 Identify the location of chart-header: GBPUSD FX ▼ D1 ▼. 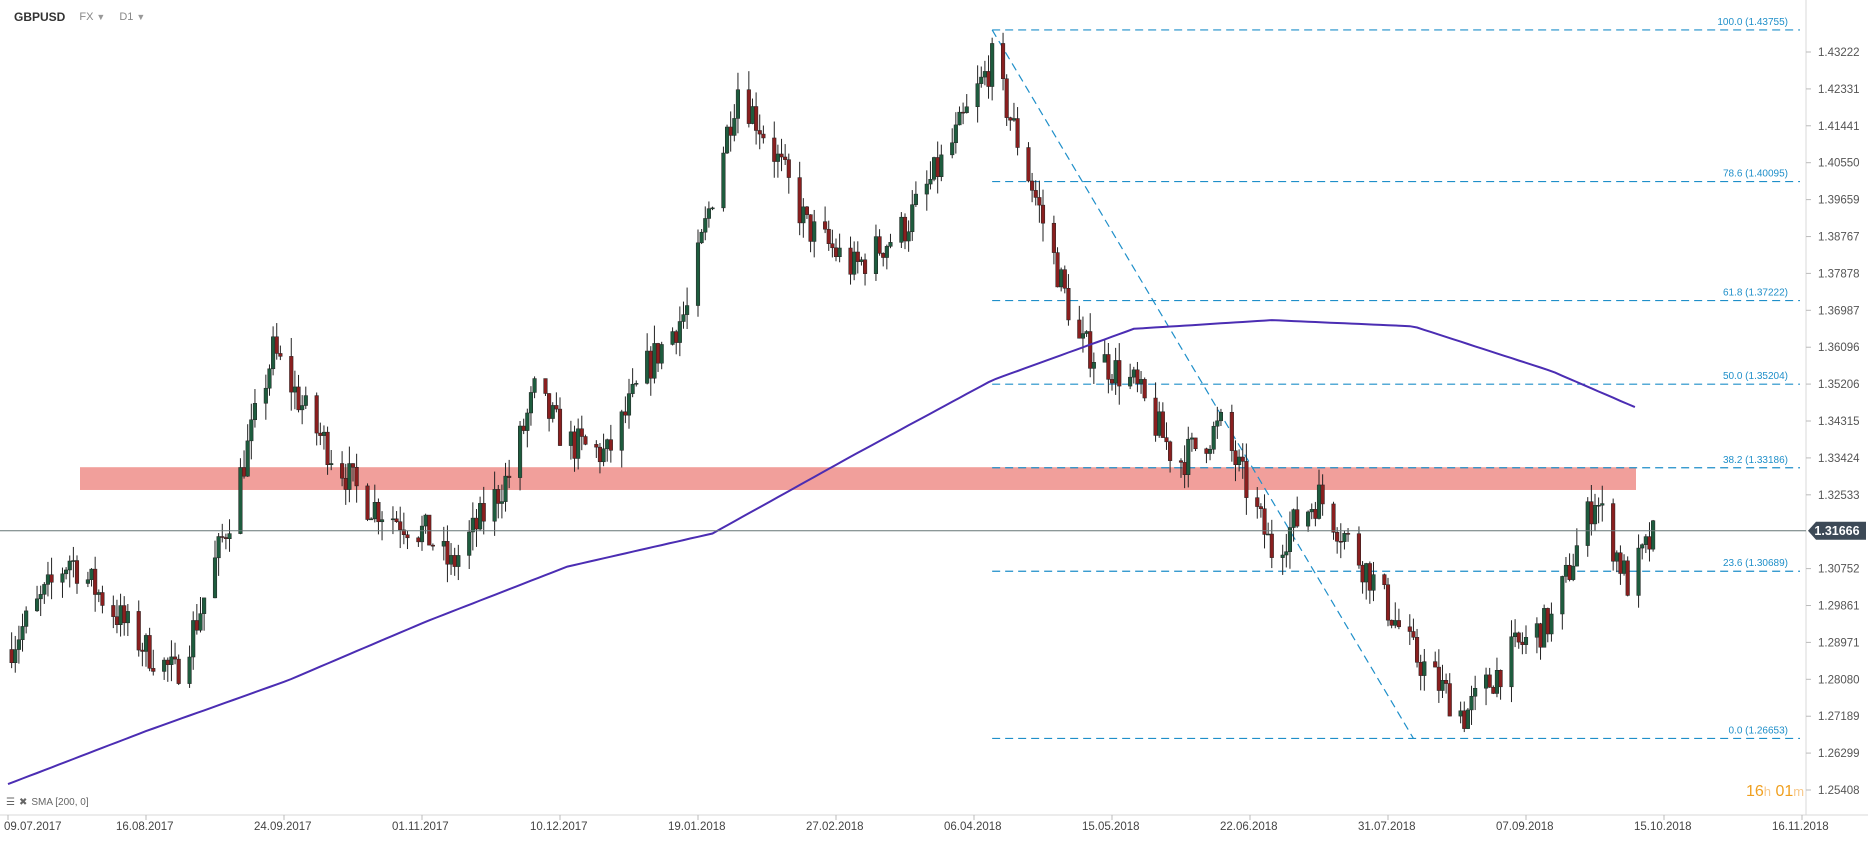
(79, 17).